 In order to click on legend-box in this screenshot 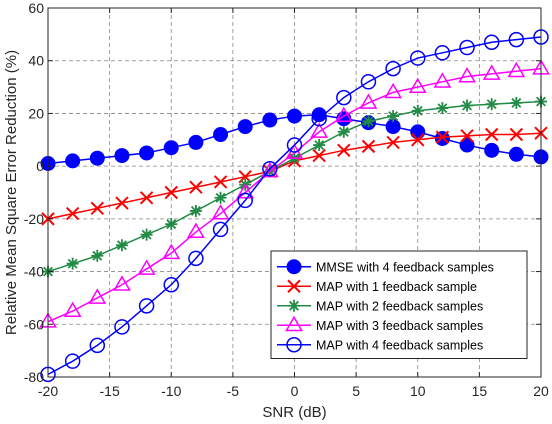, I will do `click(399, 304)`.